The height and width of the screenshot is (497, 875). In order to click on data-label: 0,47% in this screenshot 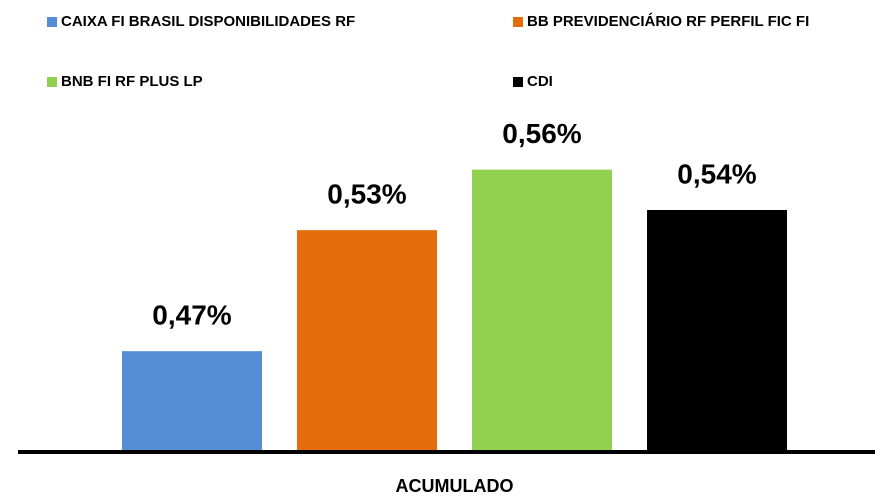, I will do `click(191, 315)`.